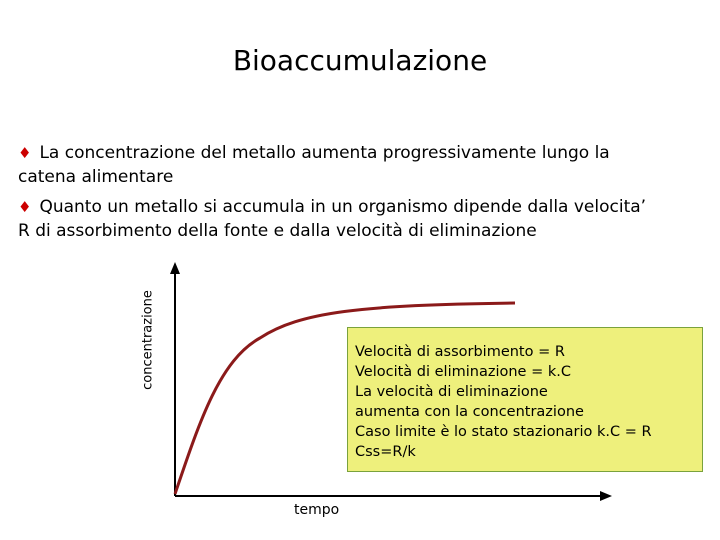 The width and height of the screenshot is (720, 540). Describe the element at coordinates (317, 510) in the screenshot. I see `x-axis-label: tempo` at that location.